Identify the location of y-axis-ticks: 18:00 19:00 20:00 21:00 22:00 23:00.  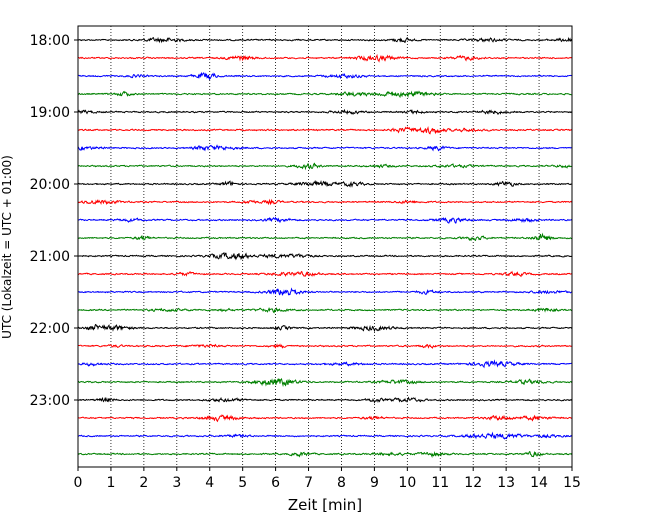
(54, 221).